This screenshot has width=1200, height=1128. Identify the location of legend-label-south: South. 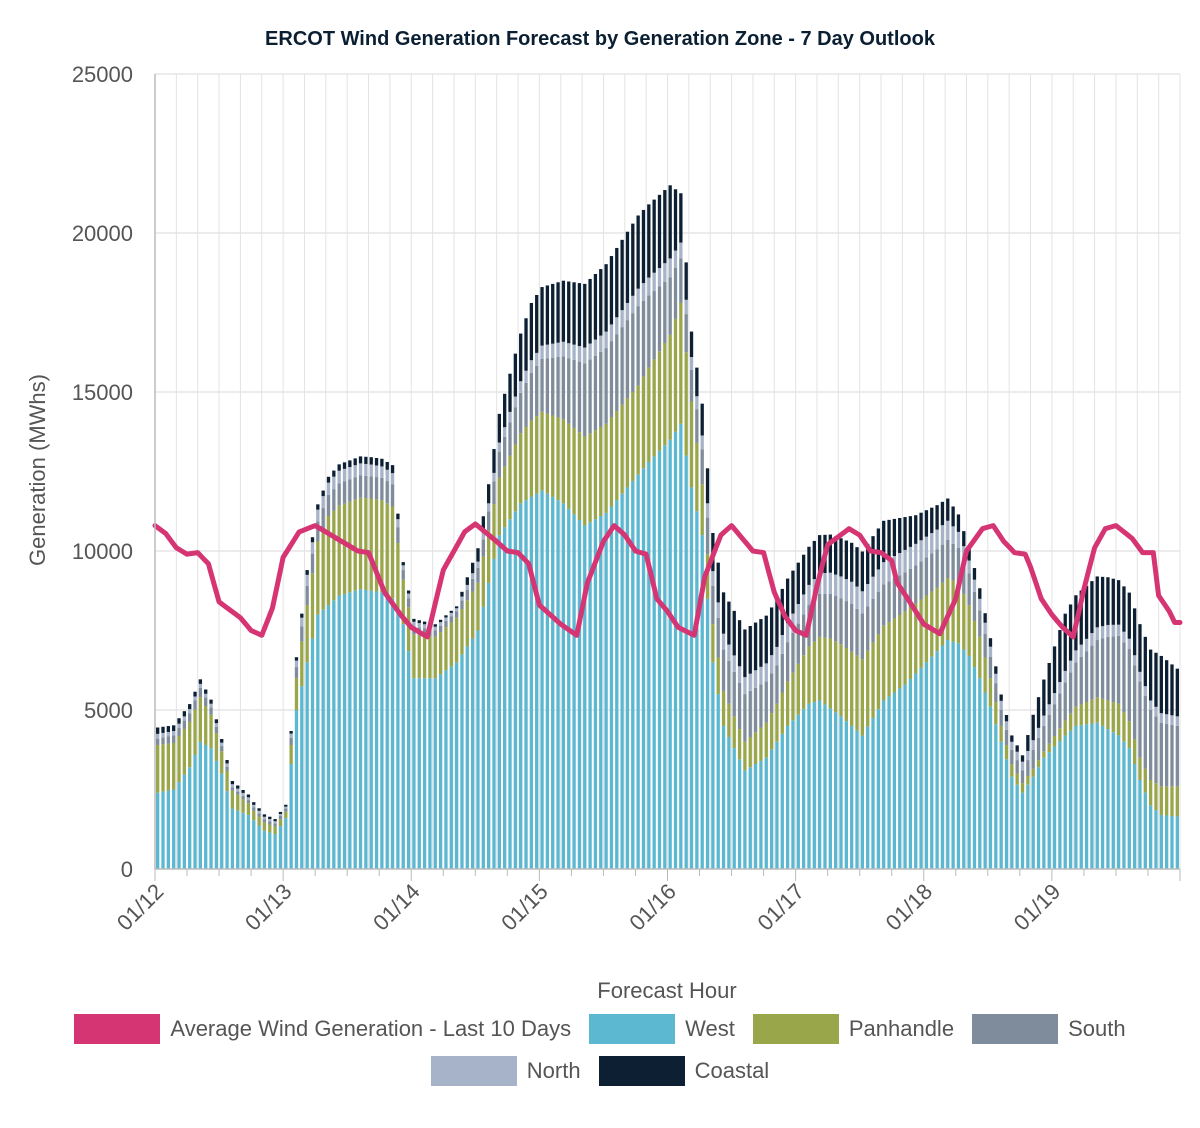
(1097, 1028).